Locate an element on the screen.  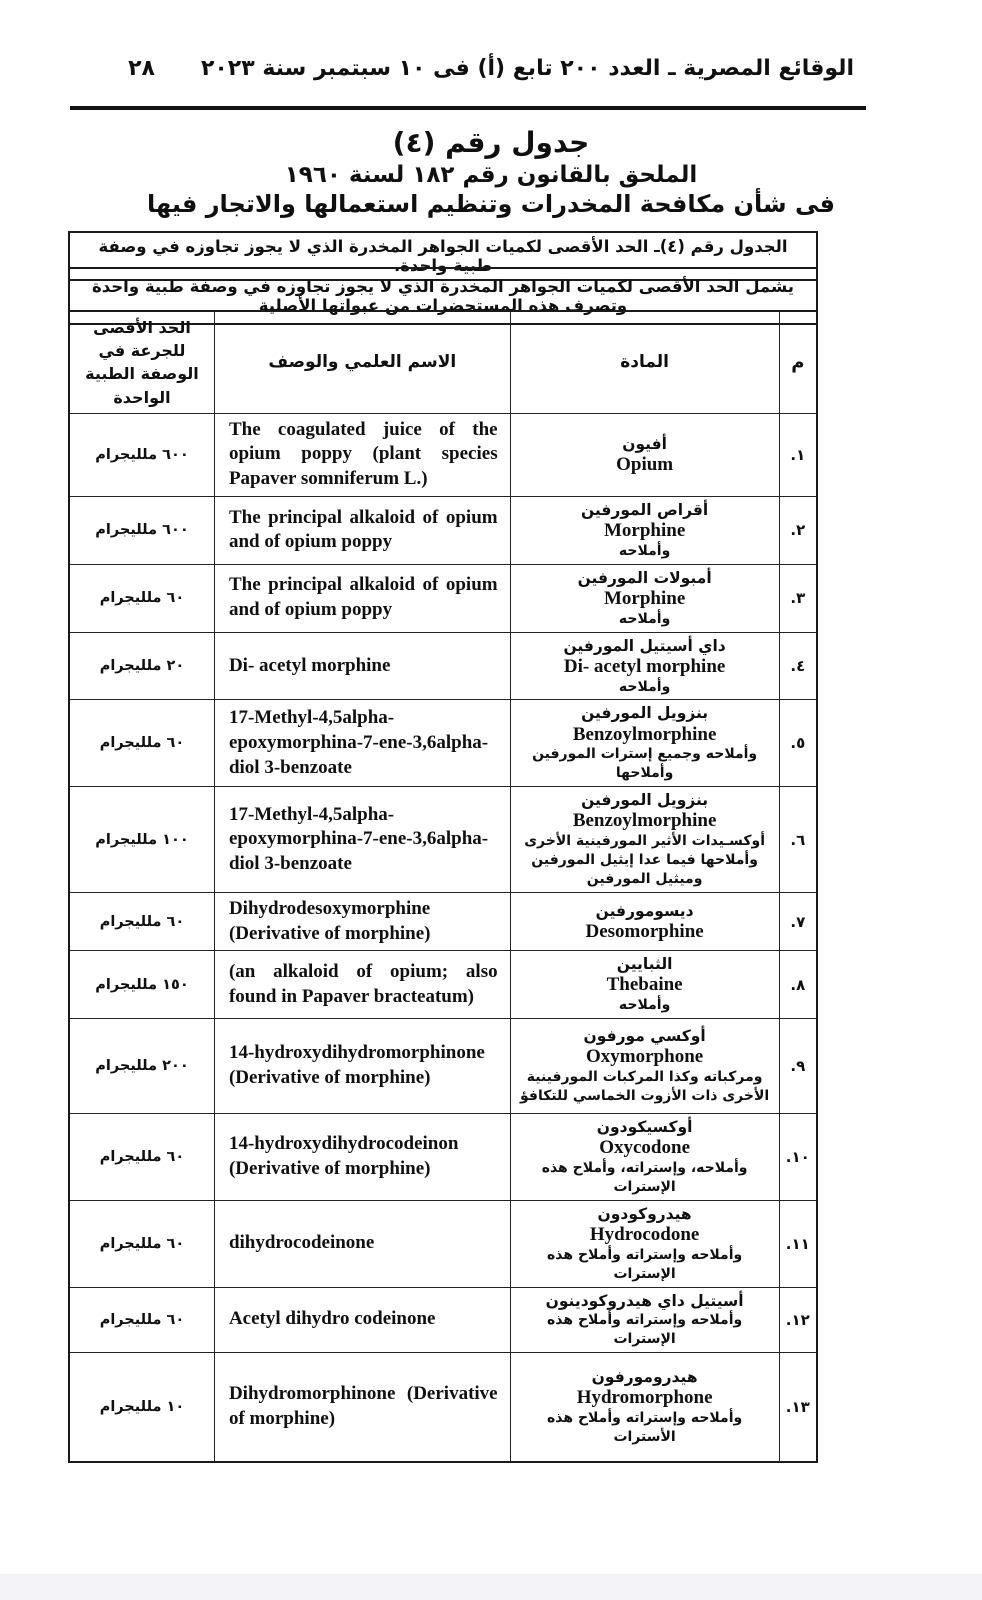
cell-substance: أمبولات المورفين Morphine وأملاحه is located at coordinates (644, 598).